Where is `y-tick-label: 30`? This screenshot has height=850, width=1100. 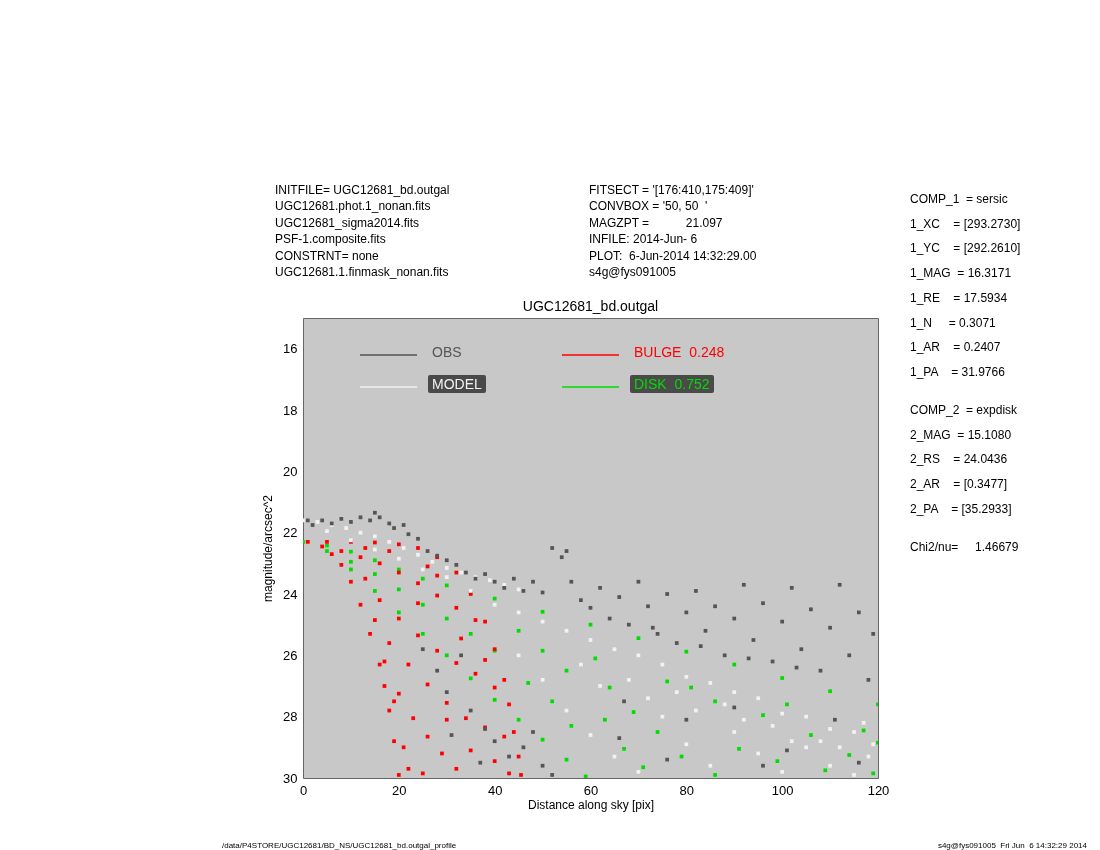 y-tick-label: 30 is located at coordinates (290, 778).